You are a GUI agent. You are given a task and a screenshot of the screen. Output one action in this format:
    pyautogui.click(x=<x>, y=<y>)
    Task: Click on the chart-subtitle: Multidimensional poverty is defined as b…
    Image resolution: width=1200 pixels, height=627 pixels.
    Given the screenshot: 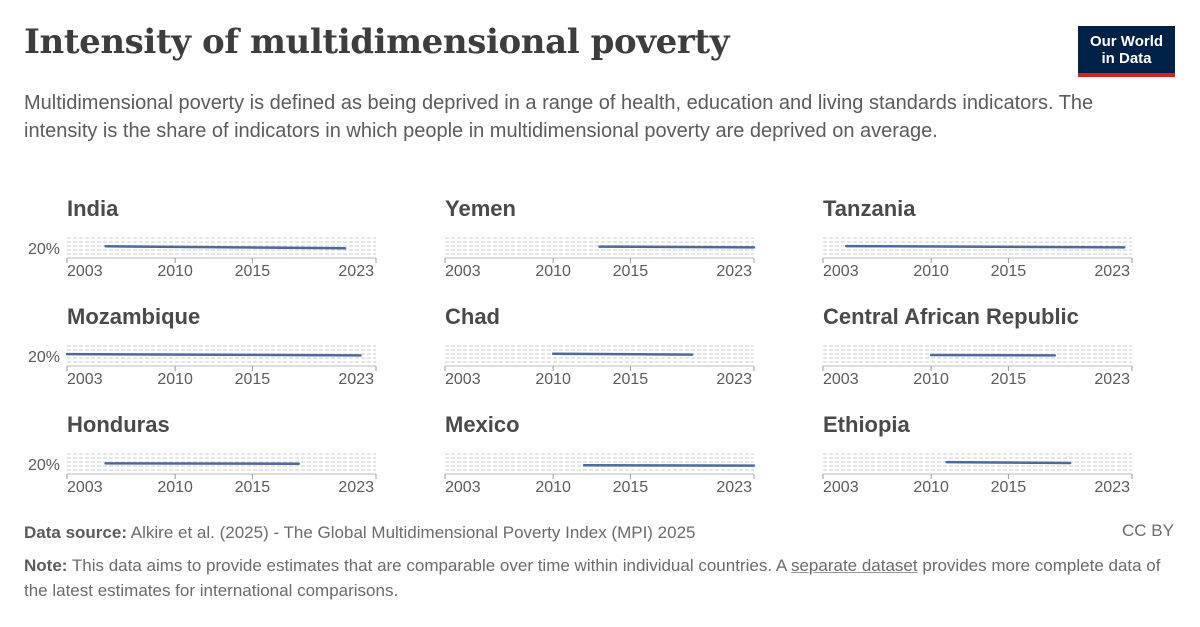 What is the action you would take?
    pyautogui.click(x=559, y=117)
    